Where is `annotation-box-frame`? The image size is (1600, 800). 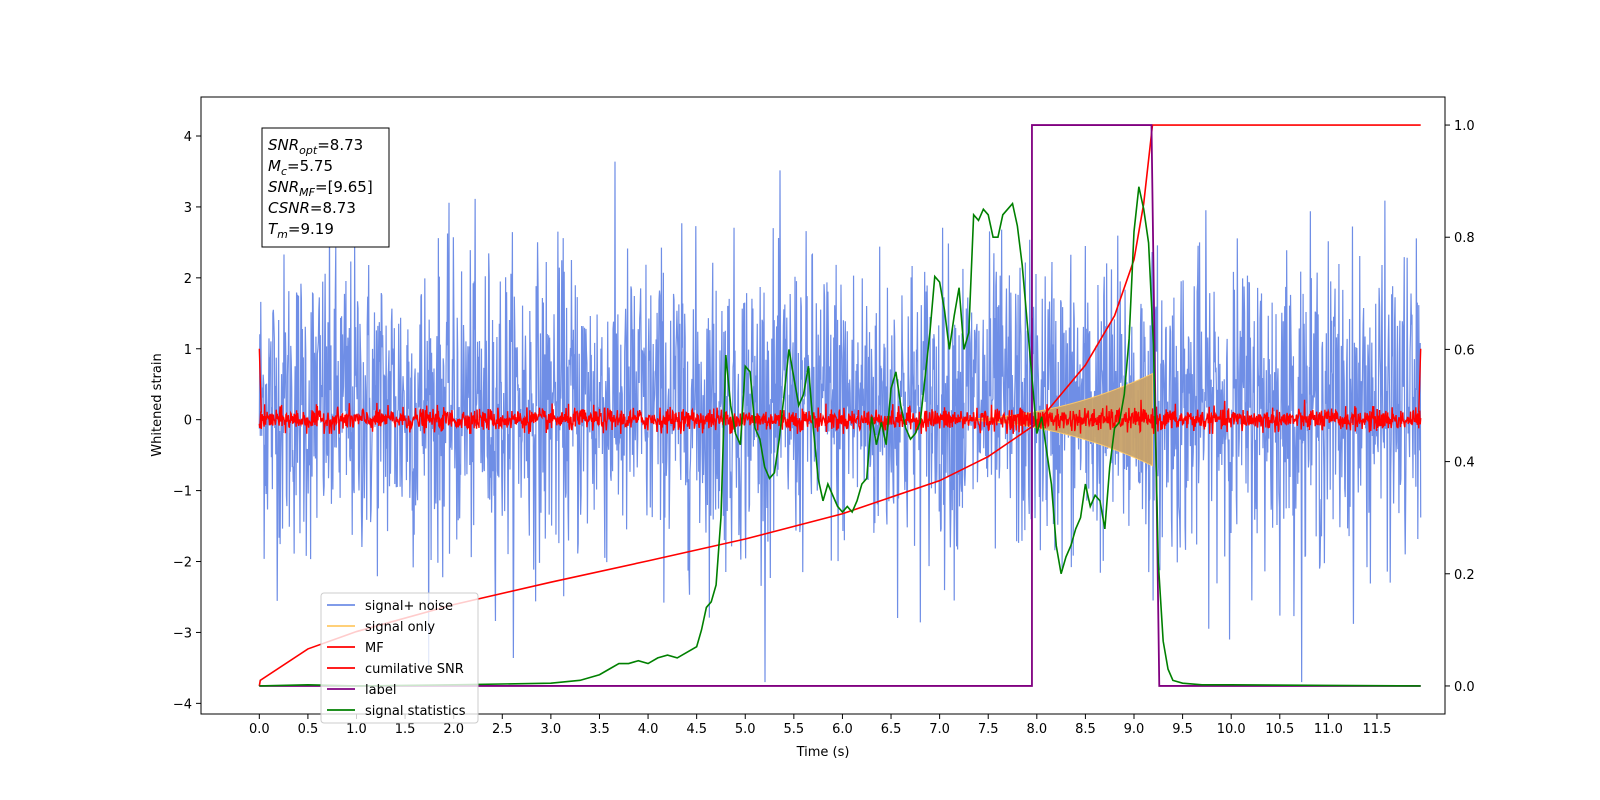
annotation-box-frame is located at coordinates (325, 187).